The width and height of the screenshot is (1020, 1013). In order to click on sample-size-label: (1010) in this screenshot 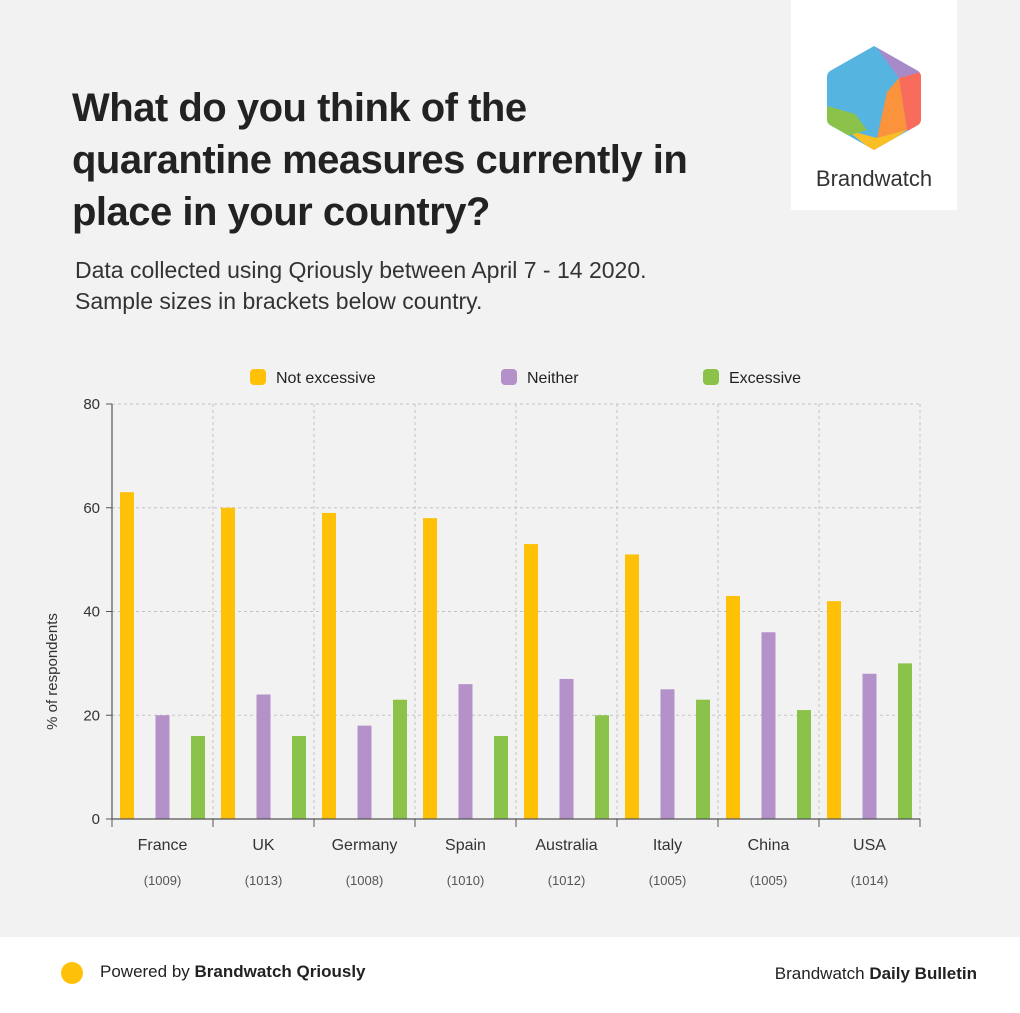, I will do `click(466, 880)`.